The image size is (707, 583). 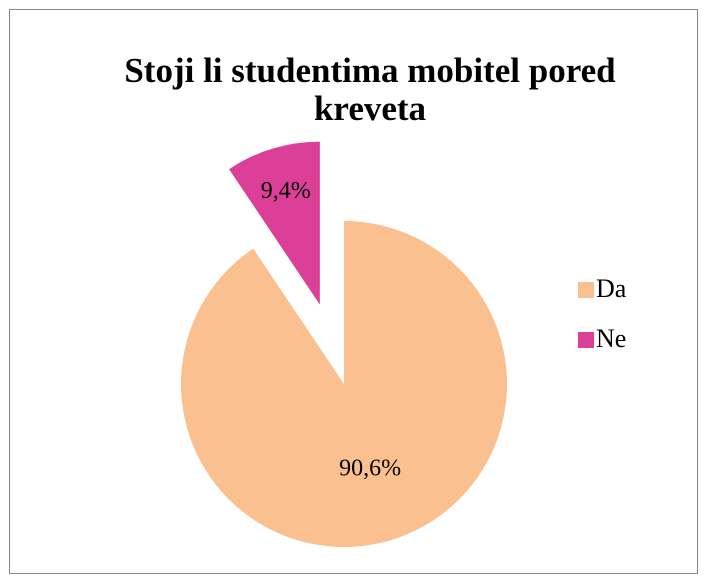 What do you see at coordinates (274, 223) in the screenshot?
I see `pie-slice` at bounding box center [274, 223].